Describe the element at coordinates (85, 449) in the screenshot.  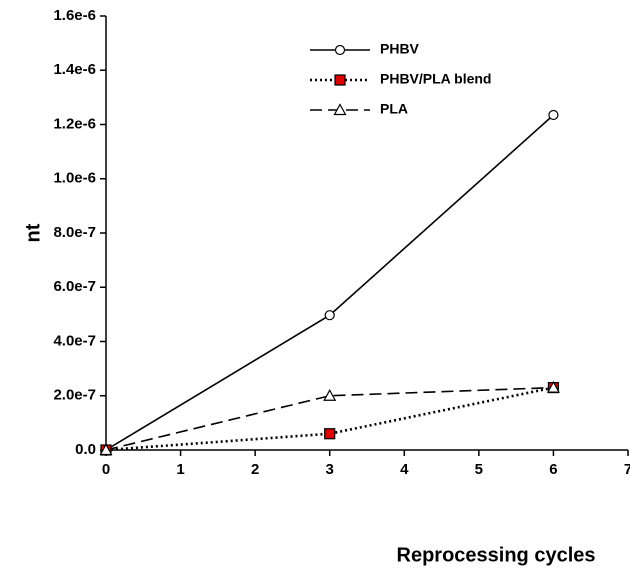
I see `y-tick-label: 0.0` at that location.